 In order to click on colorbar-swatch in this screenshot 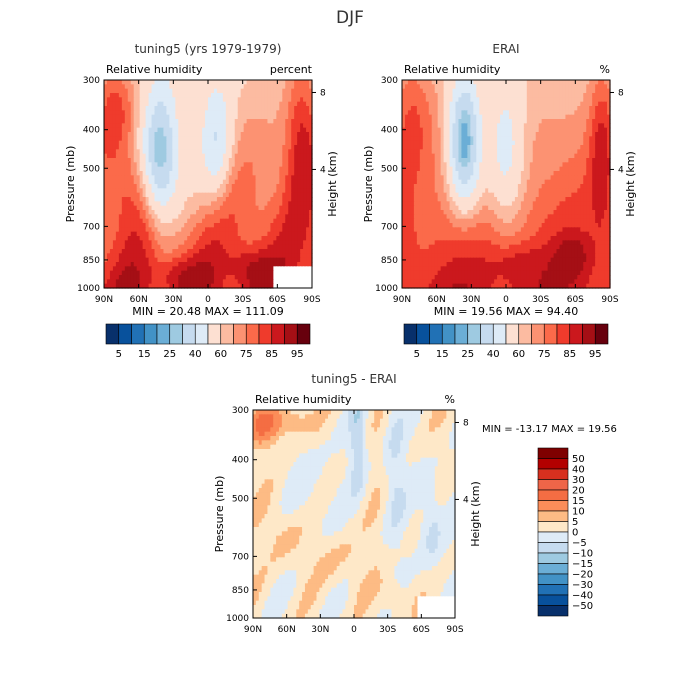, I will do `click(112, 334)`.